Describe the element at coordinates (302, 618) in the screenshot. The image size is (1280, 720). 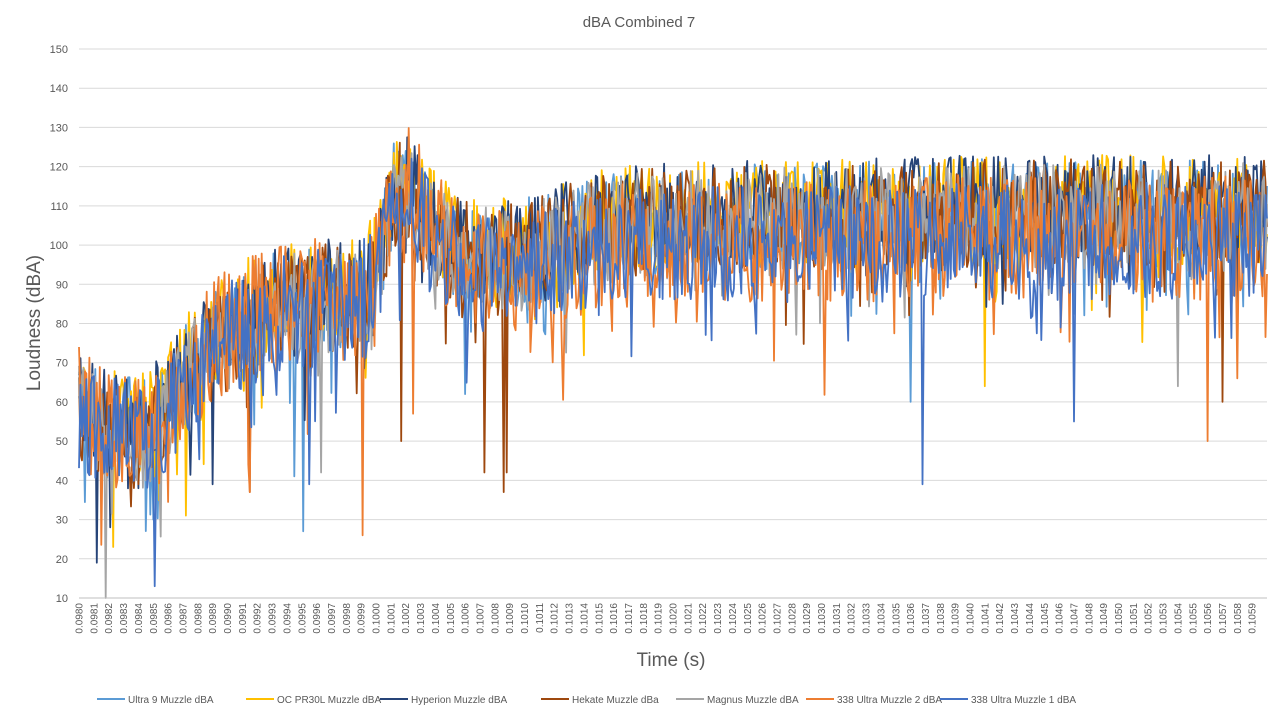
I see `x-tick-label: 0.0995` at that location.